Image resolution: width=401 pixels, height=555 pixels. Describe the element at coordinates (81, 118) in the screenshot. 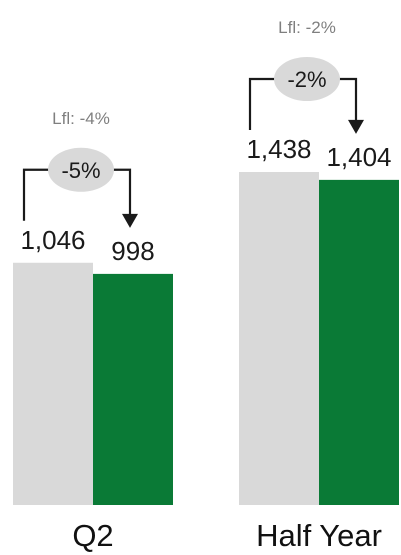

I see `lfl-label: Lfl: -4%` at that location.